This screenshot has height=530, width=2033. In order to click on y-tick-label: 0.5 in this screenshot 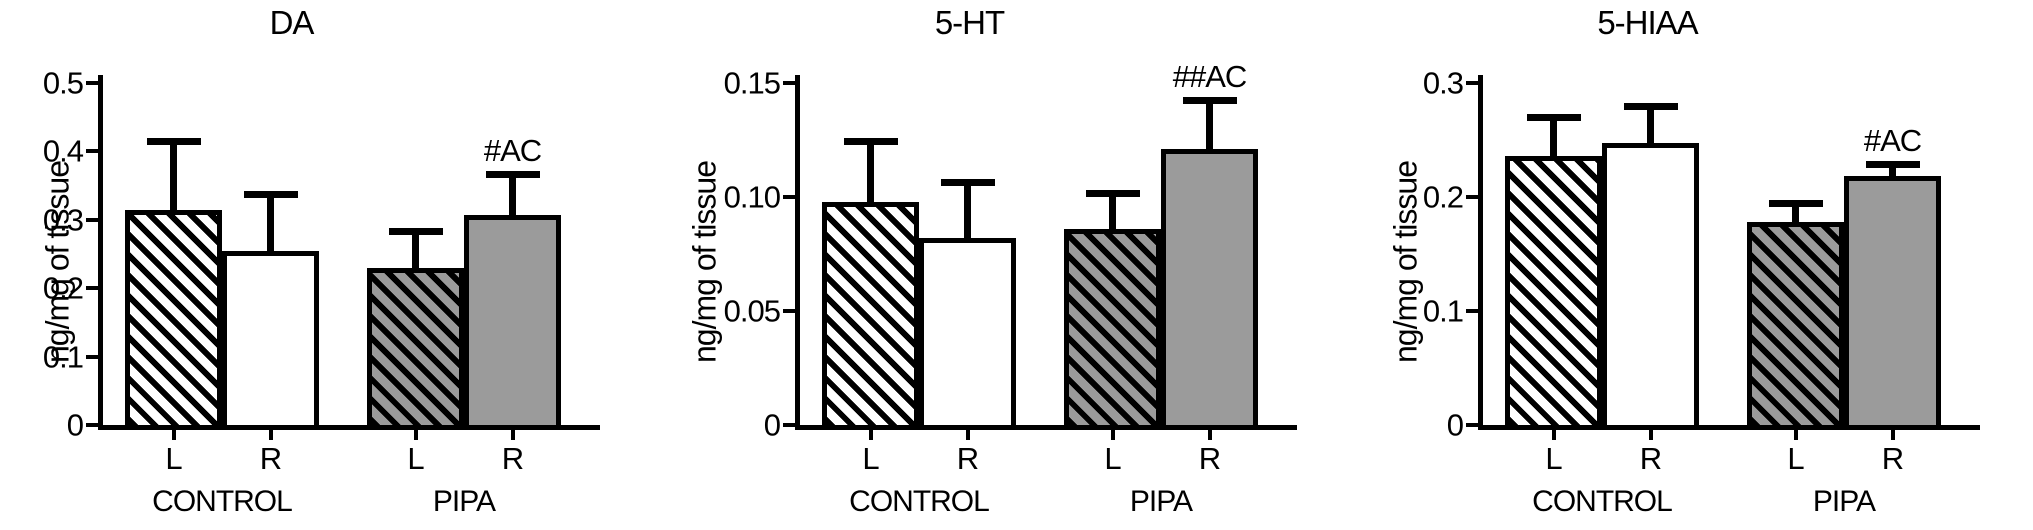, I will do `click(63, 83)`.